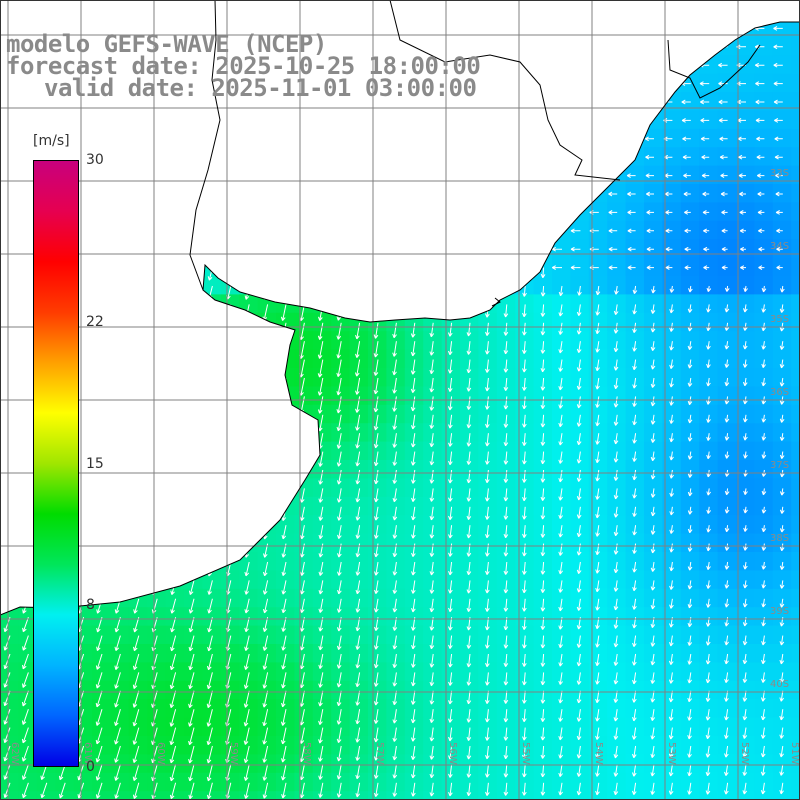 This screenshot has width=800, height=800. Describe the element at coordinates (95, 463) in the screenshot. I see `colorbar-tick-label: 15` at that location.